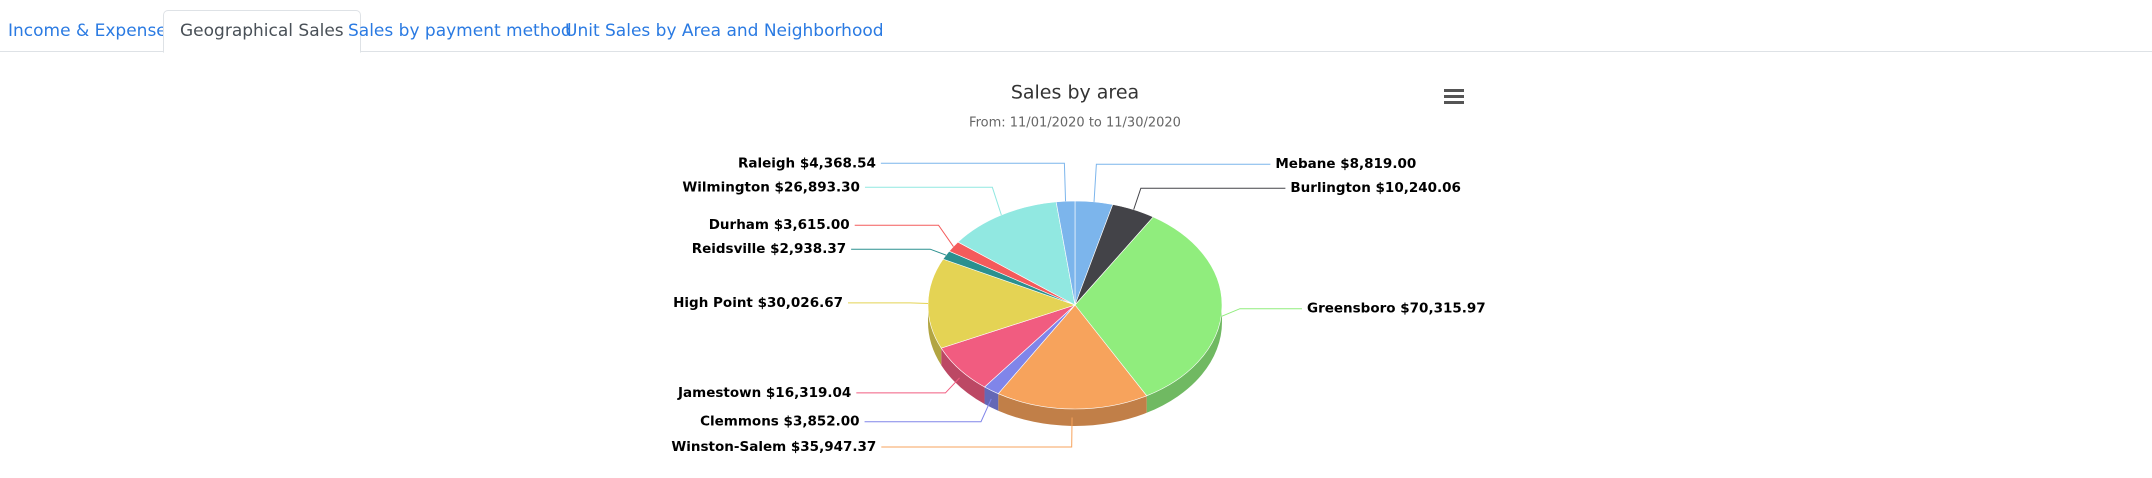  I want to click on label-value: $35,947.37, so click(833, 447).